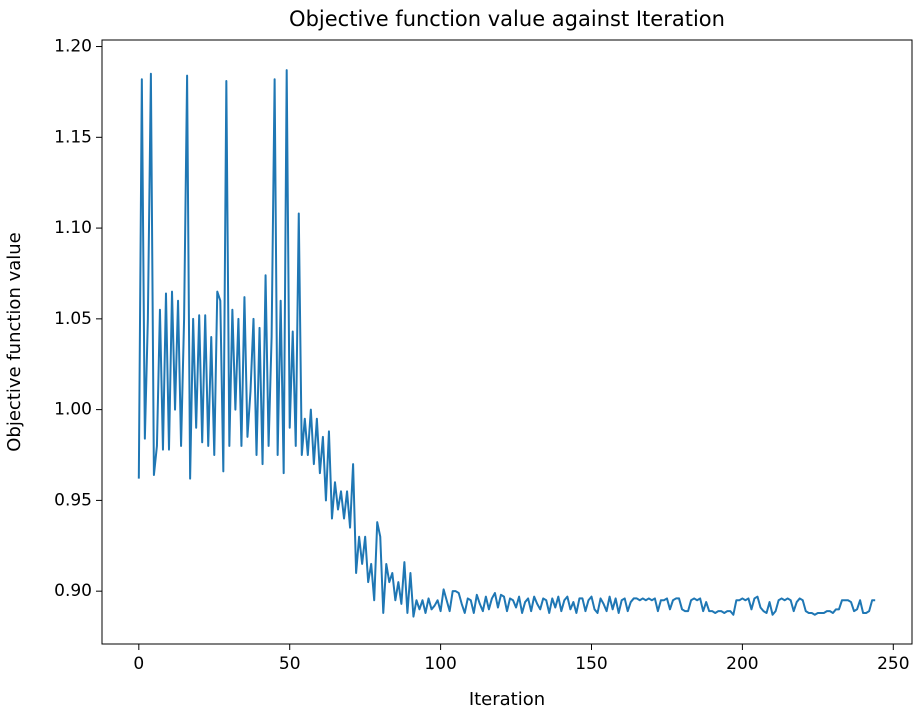 The image size is (920, 714). Describe the element at coordinates (73, 319) in the screenshot. I see `y-tick-label: 1.05` at that location.